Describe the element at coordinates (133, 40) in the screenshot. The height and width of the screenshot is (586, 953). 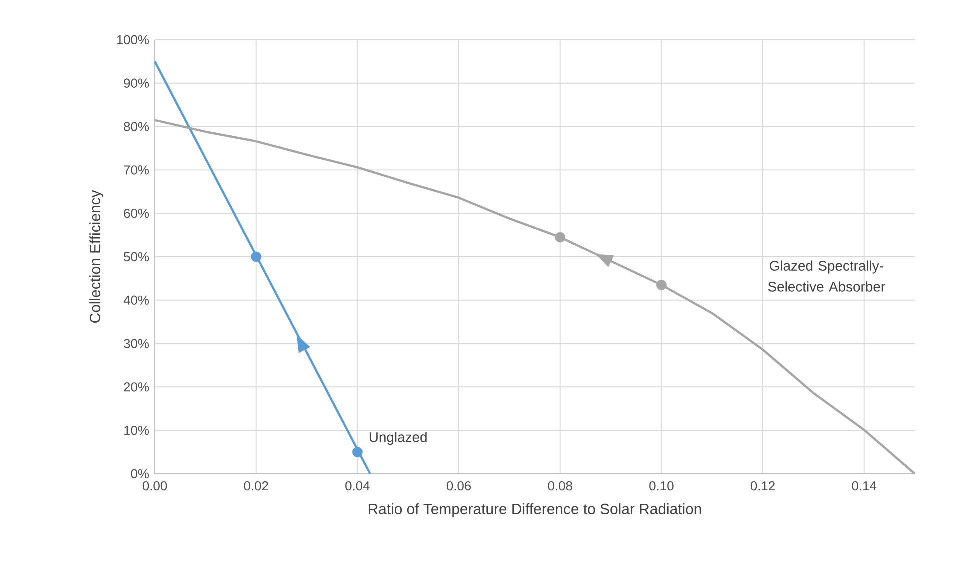
I see `y-tick-label: 100%` at that location.